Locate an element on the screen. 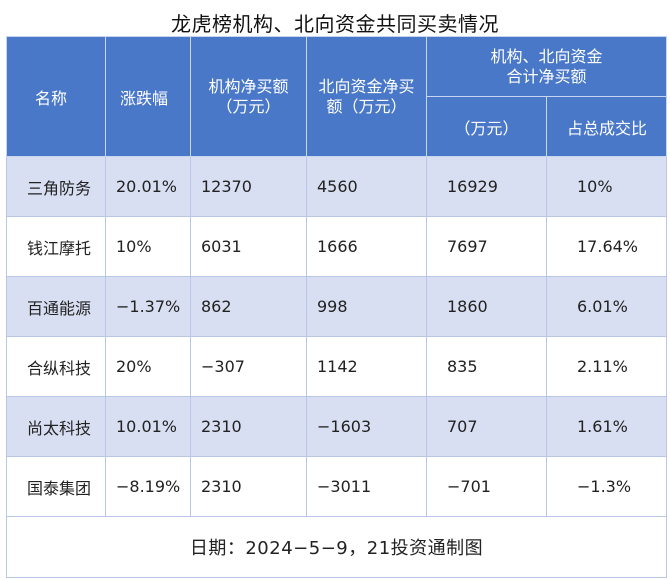 The width and height of the screenshot is (670, 580). cell-name: 百通能源 is located at coordinates (56, 306).